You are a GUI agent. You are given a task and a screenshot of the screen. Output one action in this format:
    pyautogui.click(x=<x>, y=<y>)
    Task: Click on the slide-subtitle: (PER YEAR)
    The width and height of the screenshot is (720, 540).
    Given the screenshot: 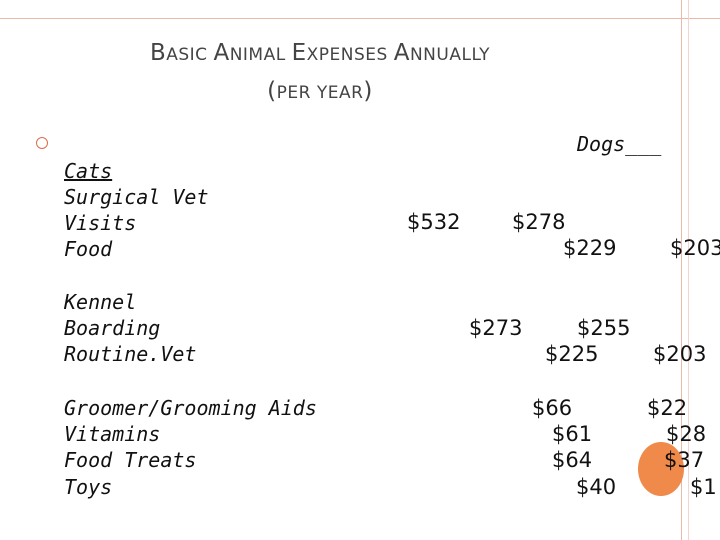 What is the action you would take?
    pyautogui.click(x=320, y=91)
    